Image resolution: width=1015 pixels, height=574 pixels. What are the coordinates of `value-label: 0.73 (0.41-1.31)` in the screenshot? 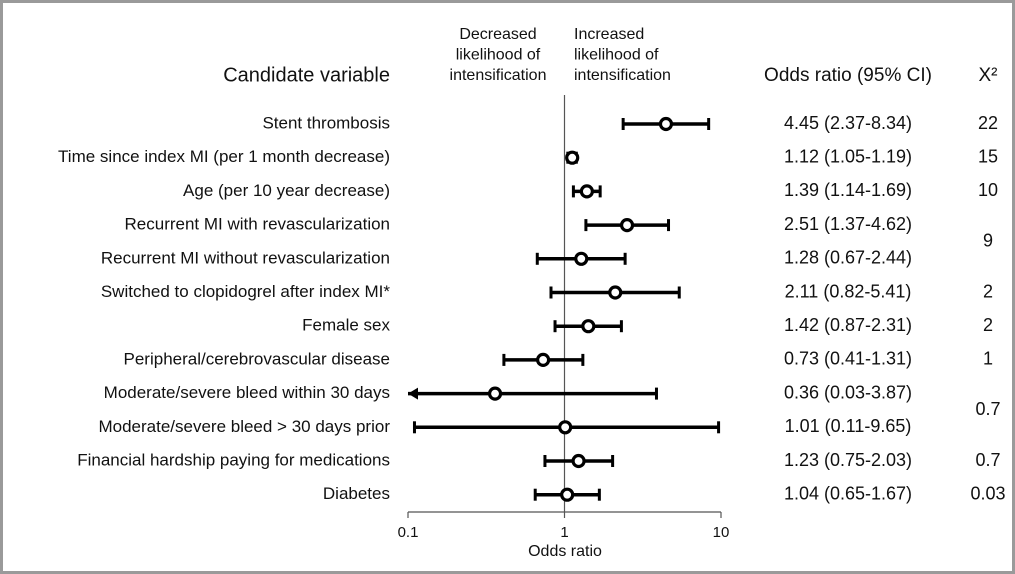 It's located at (848, 359).